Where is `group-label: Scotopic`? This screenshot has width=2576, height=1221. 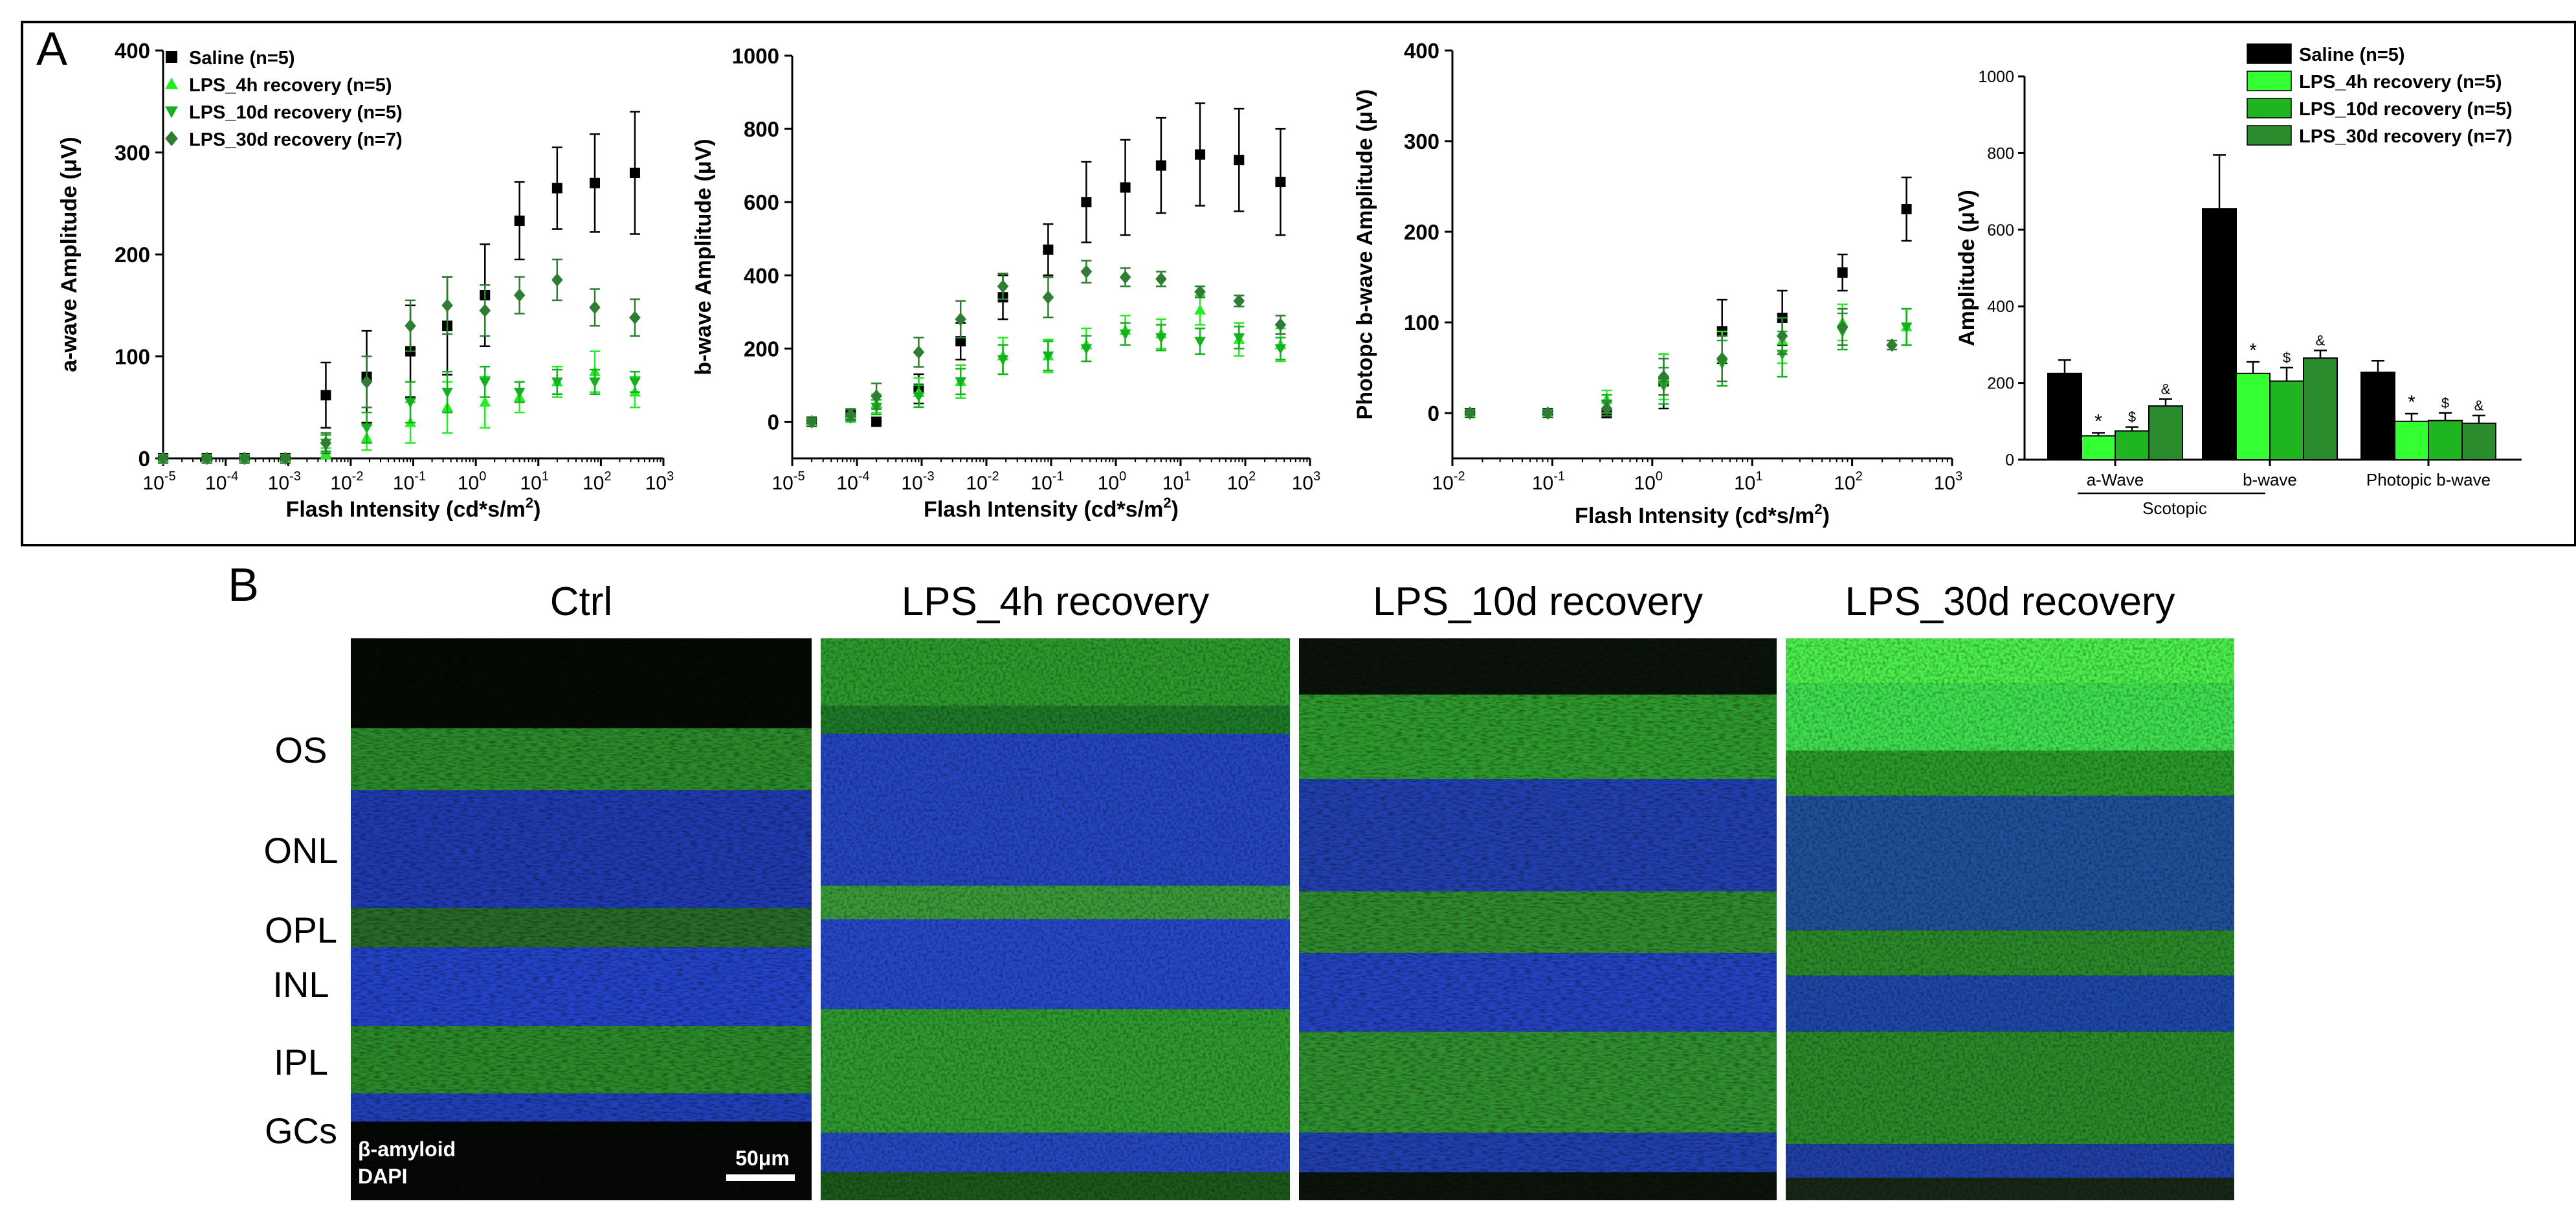
group-label: Scotopic is located at coordinates (2174, 508).